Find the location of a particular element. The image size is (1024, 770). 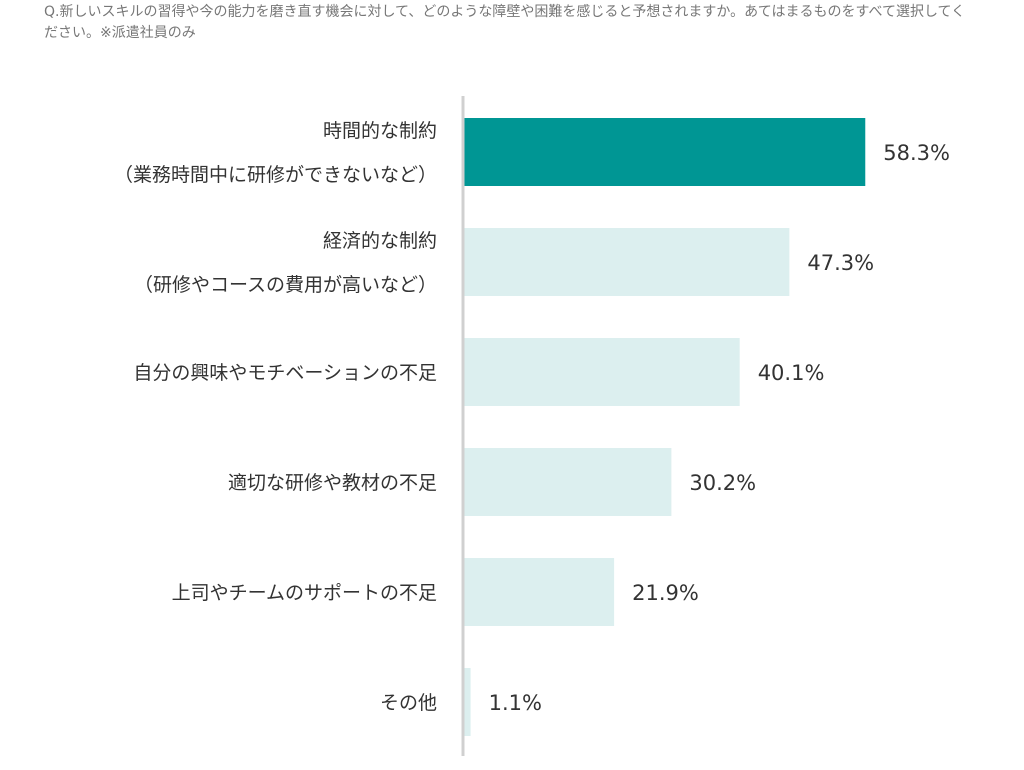

category-label: 時間的な制約 is located at coordinates (380, 131).